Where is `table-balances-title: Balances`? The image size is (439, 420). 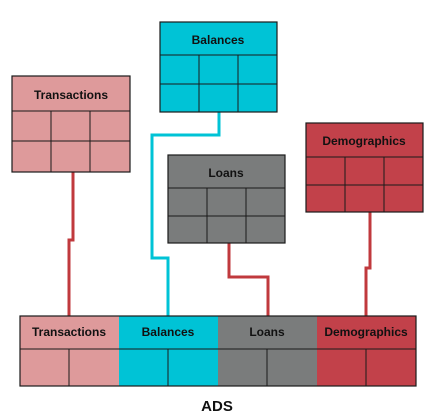 table-balances-title: Balances is located at coordinates (218, 40).